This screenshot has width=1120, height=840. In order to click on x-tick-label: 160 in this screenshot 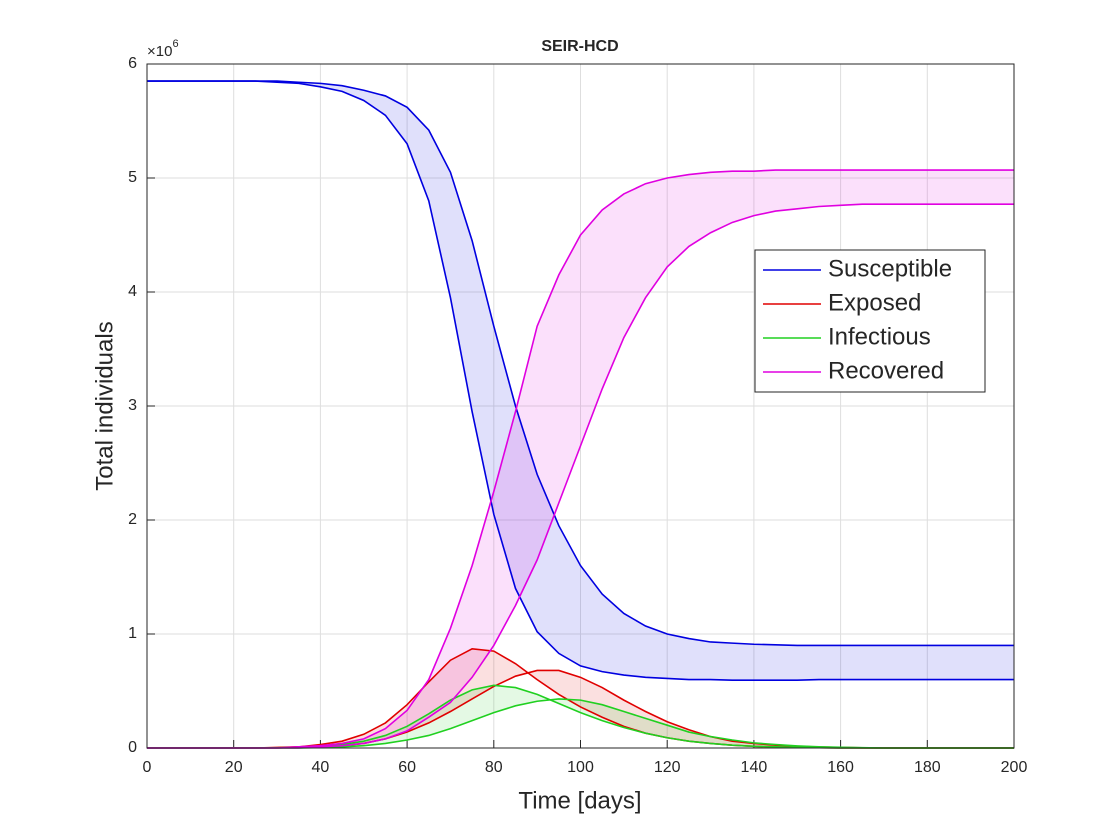, I will do `click(840, 767)`.